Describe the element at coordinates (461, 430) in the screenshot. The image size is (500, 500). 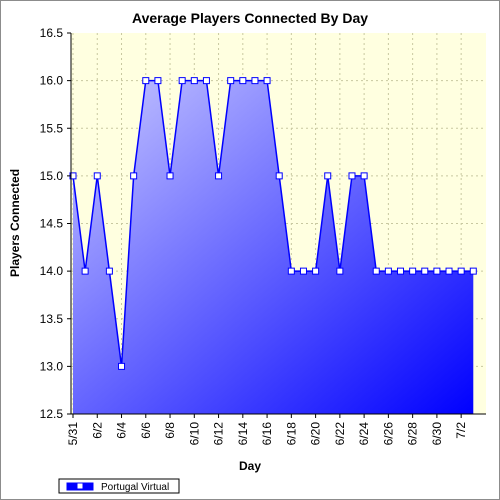
I see `x-tick-label: 7/2` at that location.